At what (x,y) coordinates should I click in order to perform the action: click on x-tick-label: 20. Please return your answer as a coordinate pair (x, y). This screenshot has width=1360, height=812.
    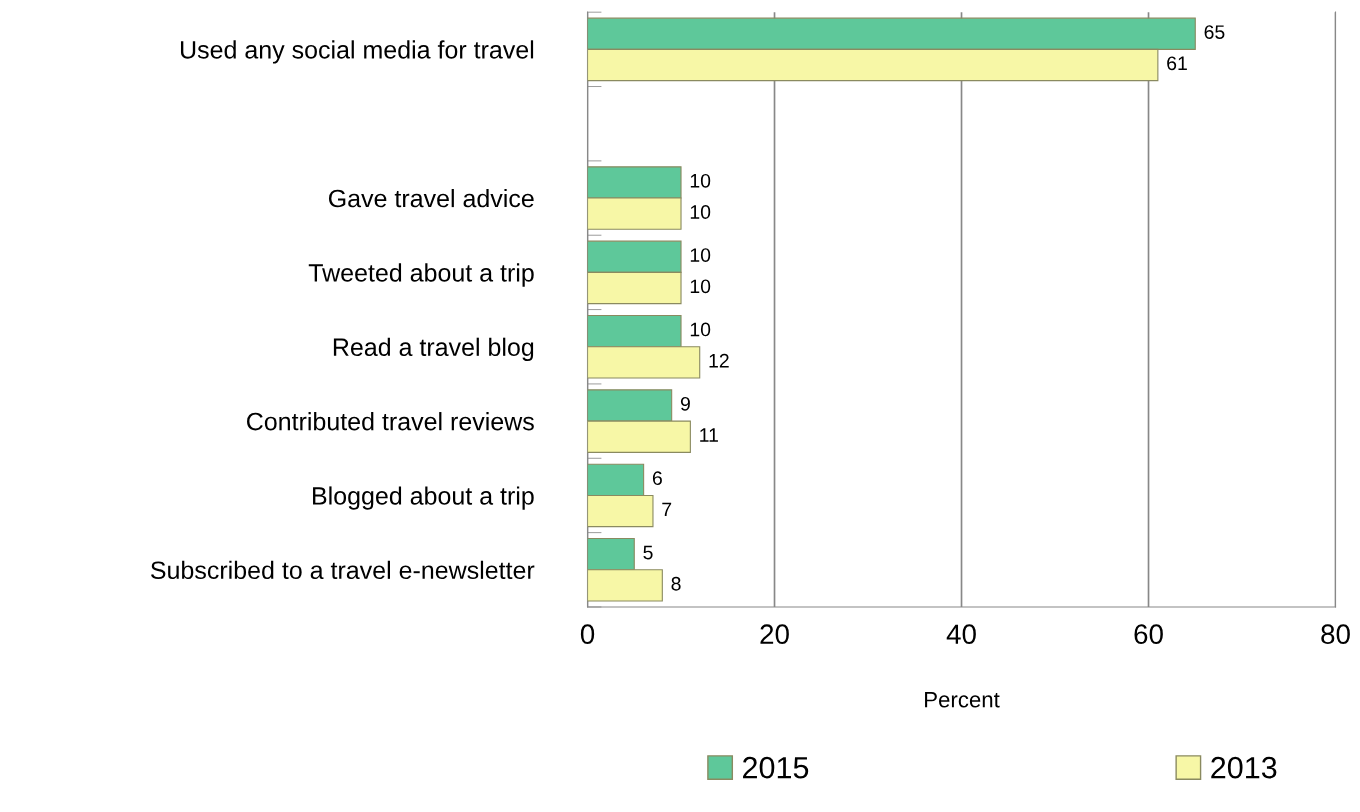
    Looking at the image, I should click on (774, 634).